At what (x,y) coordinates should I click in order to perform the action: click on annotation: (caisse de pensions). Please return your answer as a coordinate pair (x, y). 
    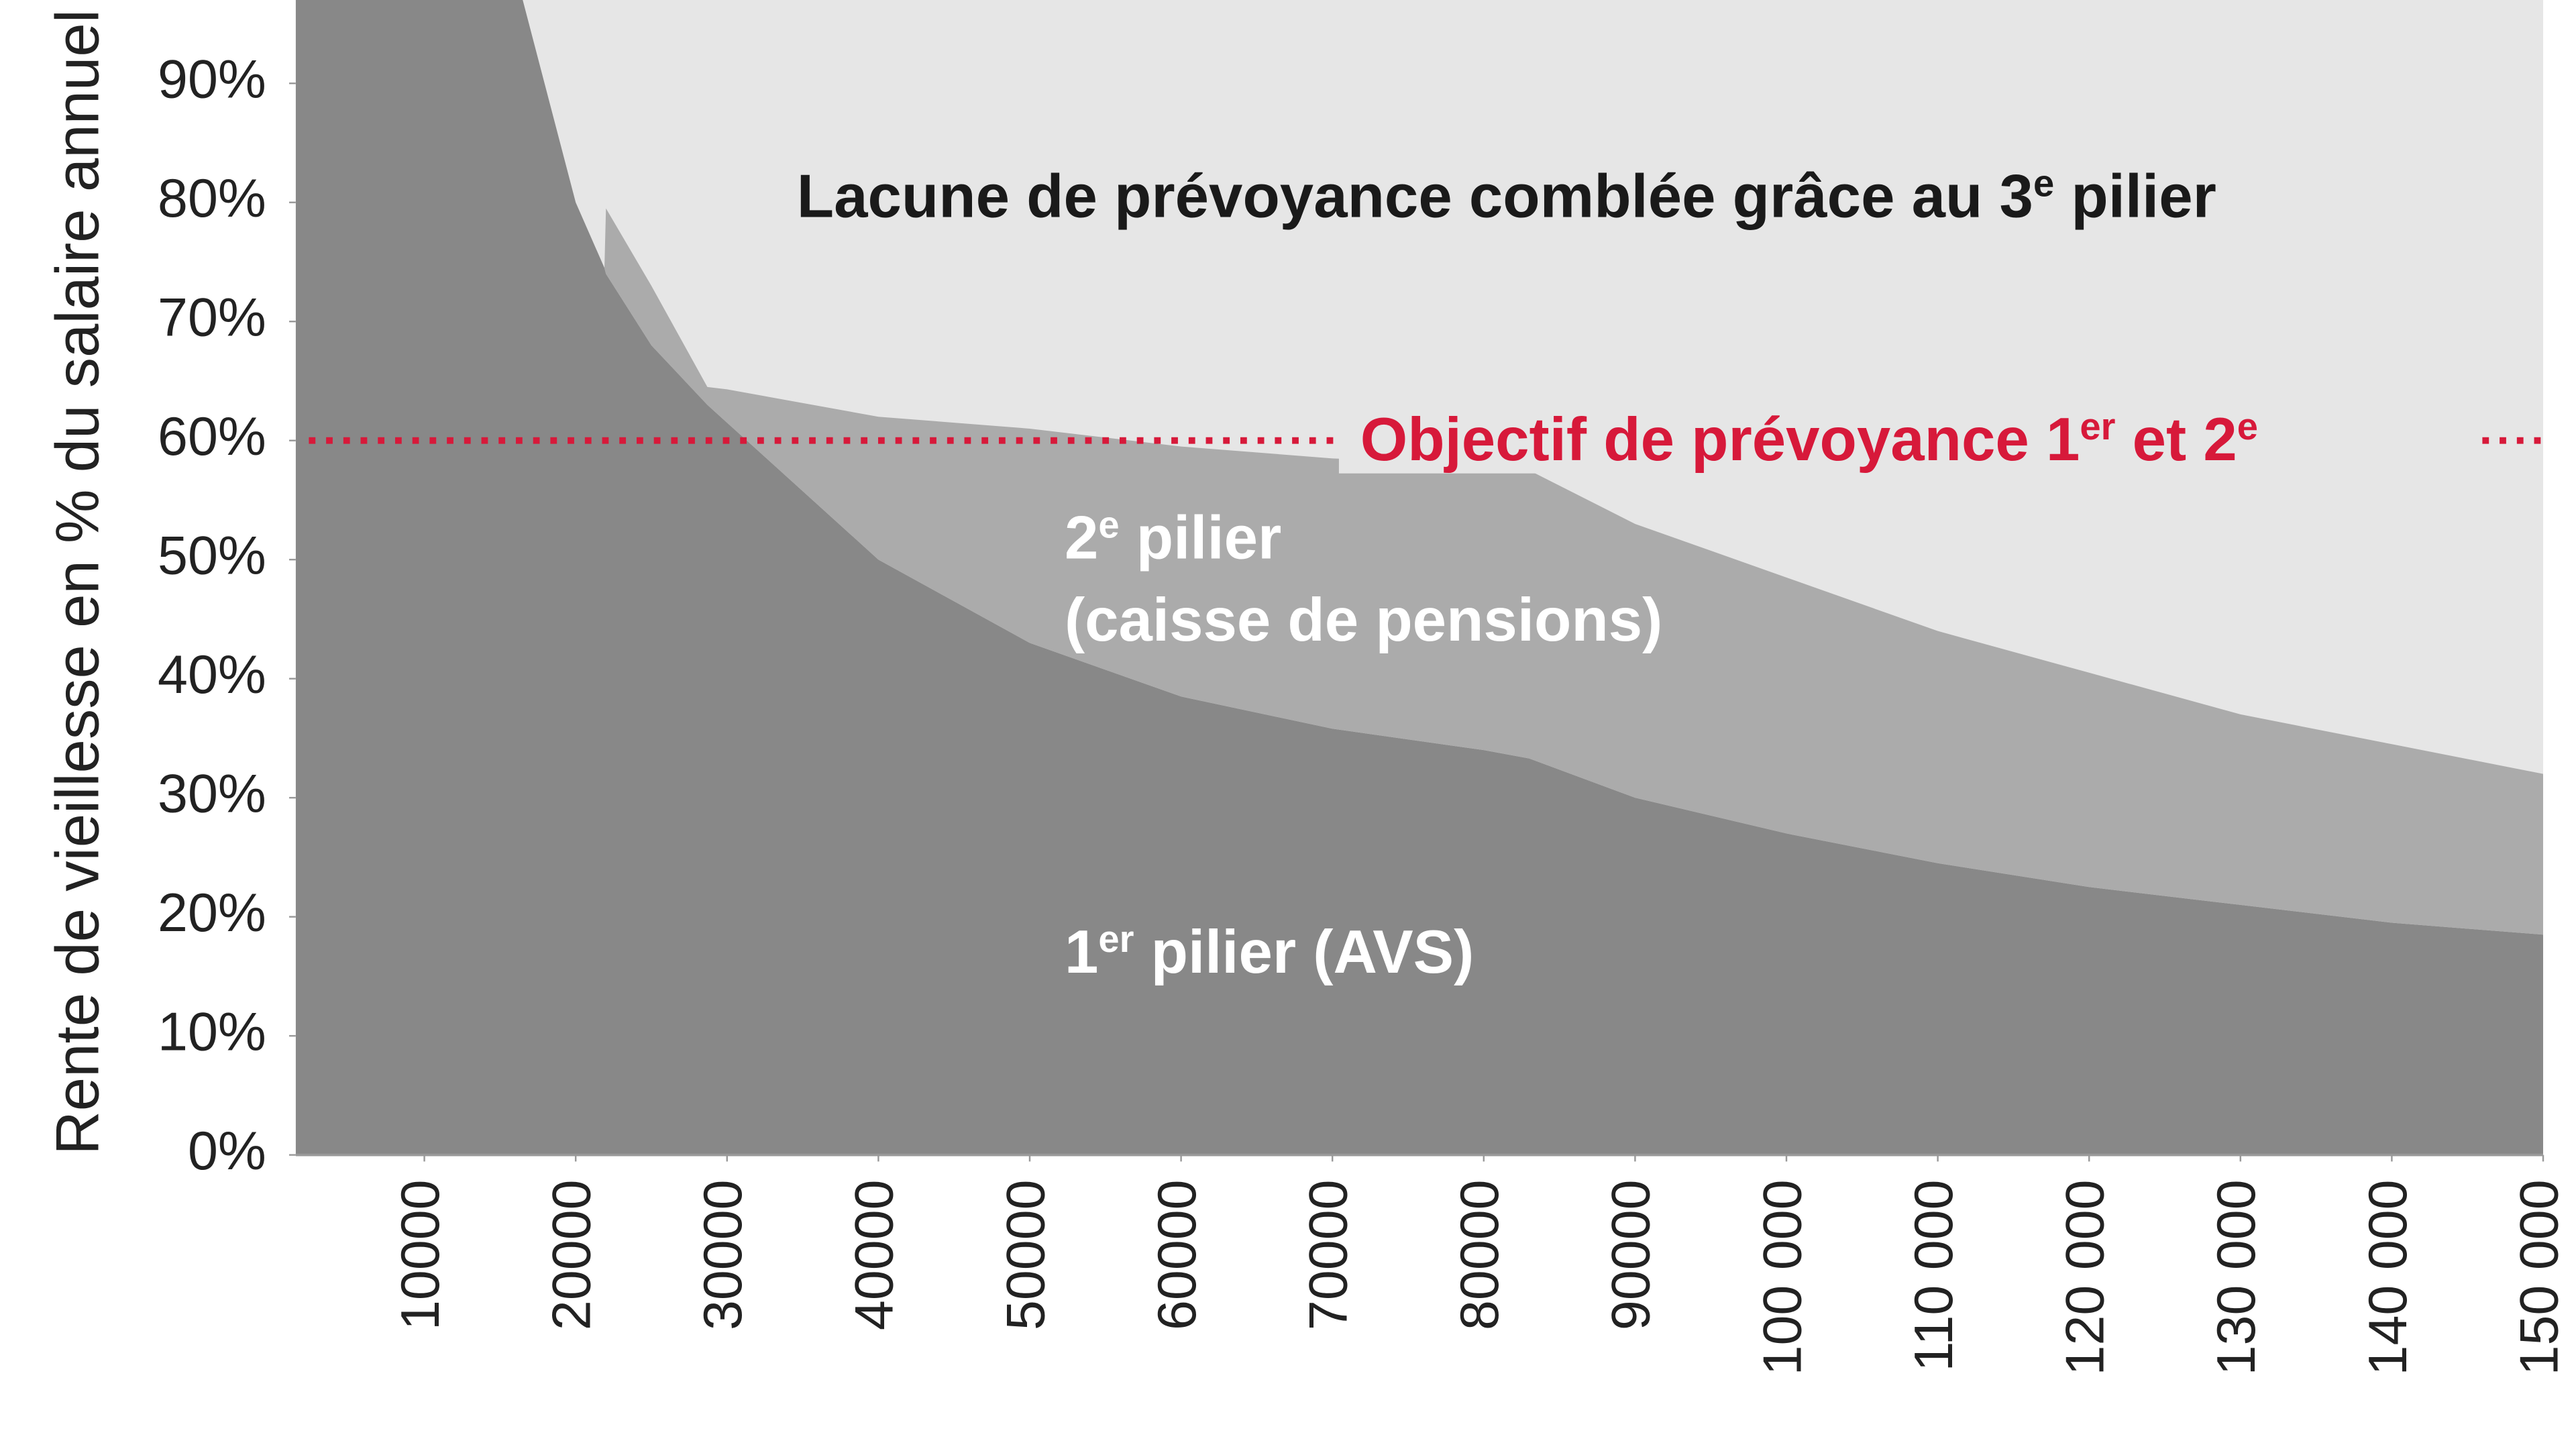
    Looking at the image, I should click on (1363, 620).